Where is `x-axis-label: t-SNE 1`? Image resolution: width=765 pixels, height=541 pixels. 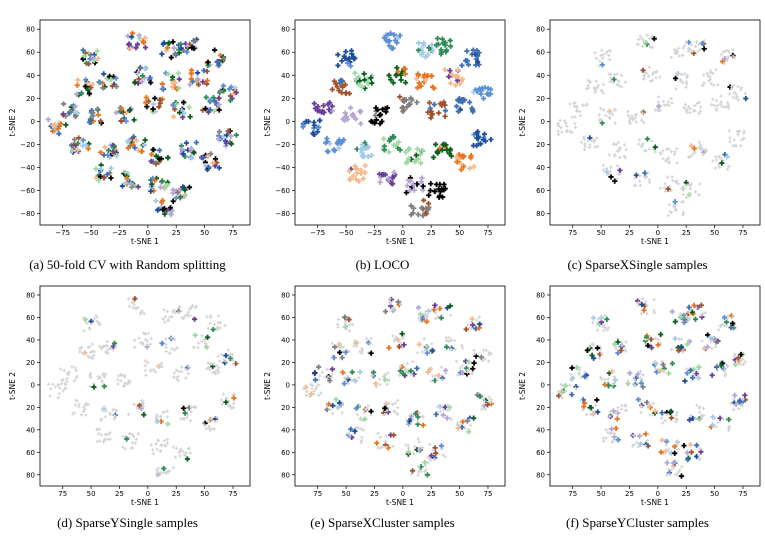 x-axis-label: t-SNE 1 is located at coordinates (655, 241).